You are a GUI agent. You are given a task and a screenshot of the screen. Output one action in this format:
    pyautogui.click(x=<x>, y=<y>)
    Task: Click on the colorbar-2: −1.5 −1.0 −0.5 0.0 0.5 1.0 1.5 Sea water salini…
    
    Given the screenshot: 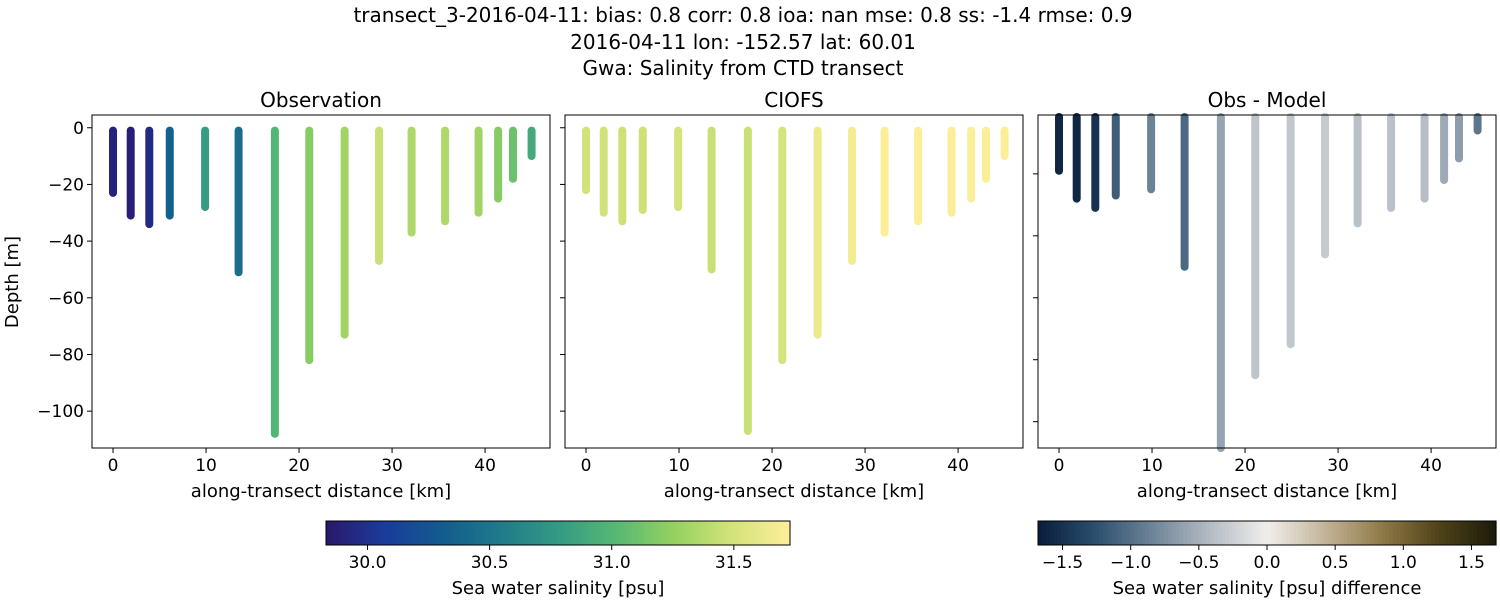 What is the action you would take?
    pyautogui.click(x=1267, y=559)
    